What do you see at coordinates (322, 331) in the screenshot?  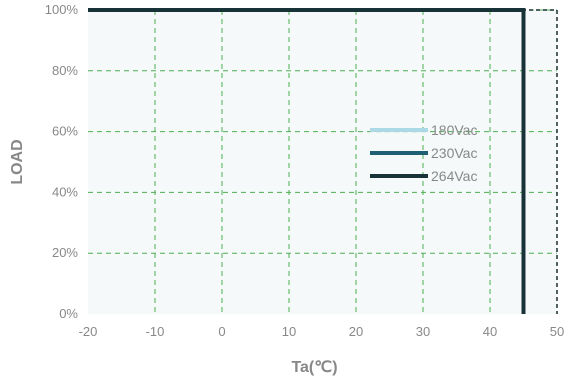 I see `x-tick-labels: -20 -10 0 10 20 30 40 50` at bounding box center [322, 331].